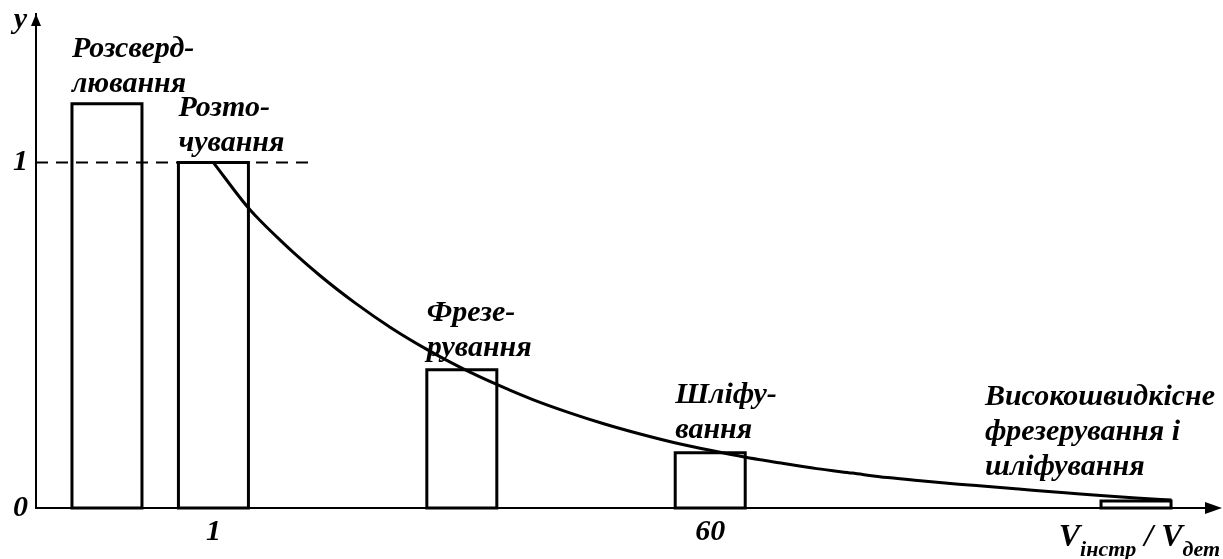  I want to click on y-tick-label: 0, so click(20, 505).